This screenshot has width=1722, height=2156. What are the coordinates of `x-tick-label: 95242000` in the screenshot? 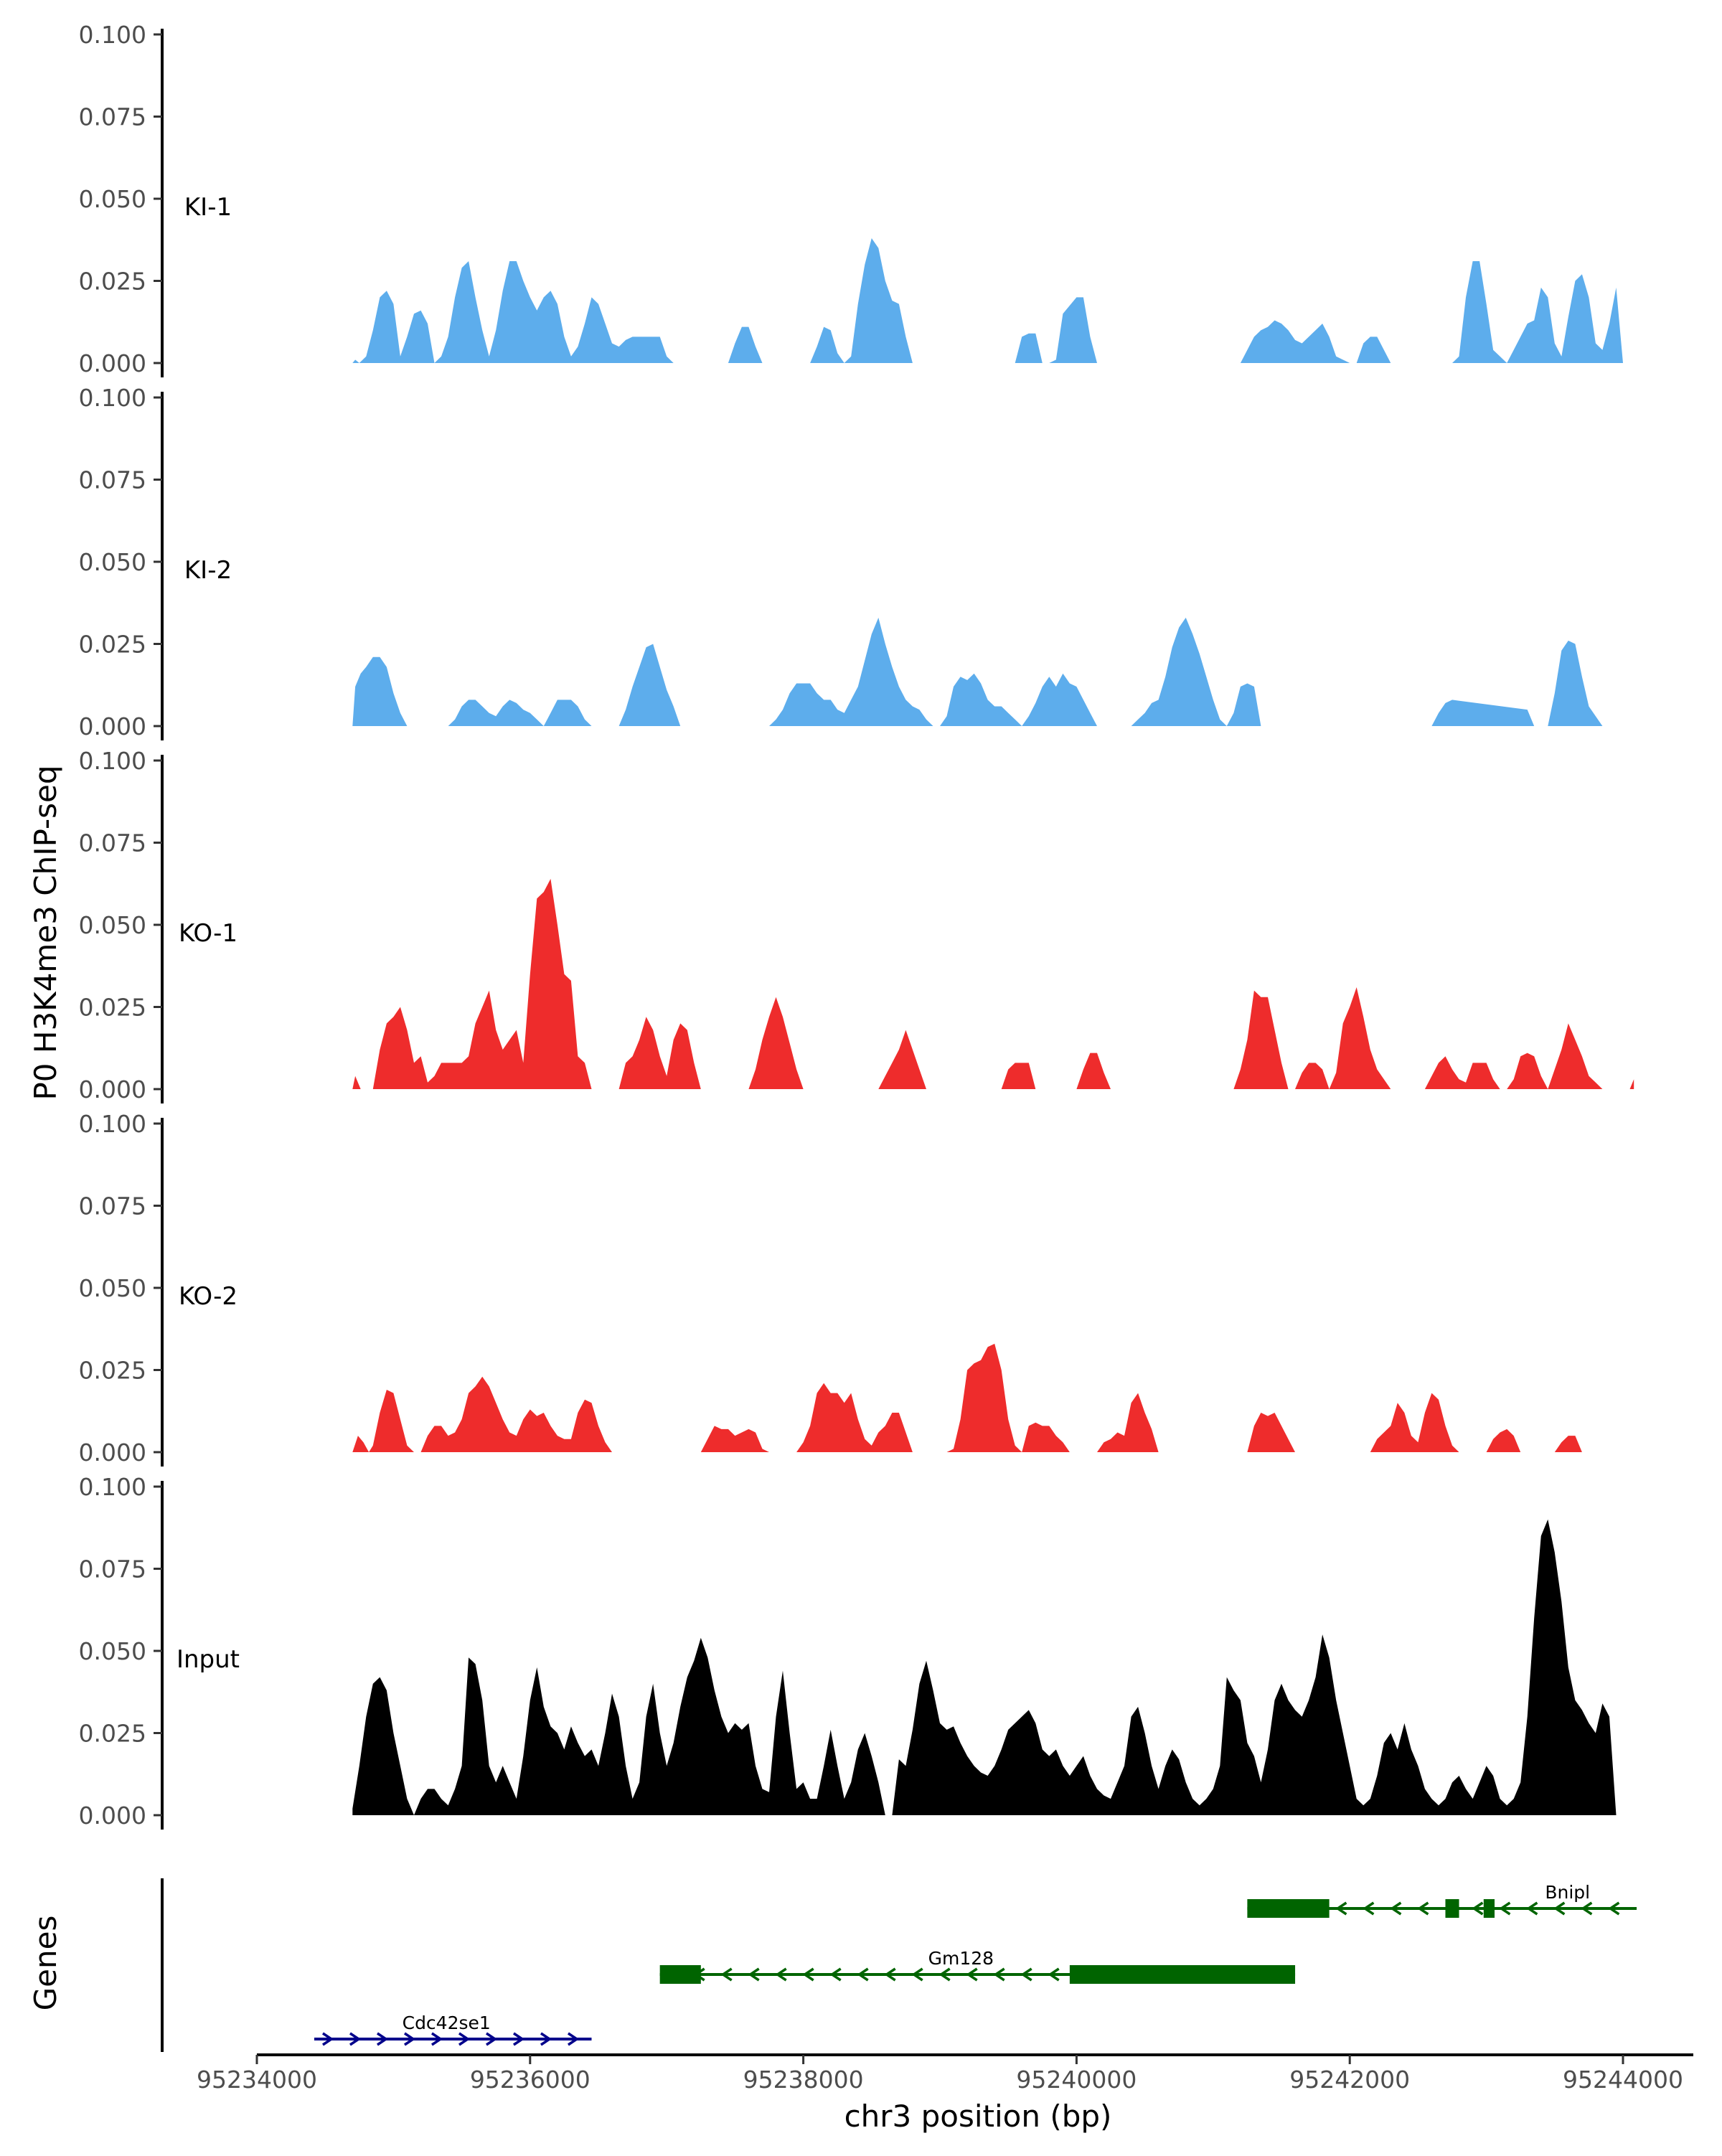 It's located at (1350, 2080).